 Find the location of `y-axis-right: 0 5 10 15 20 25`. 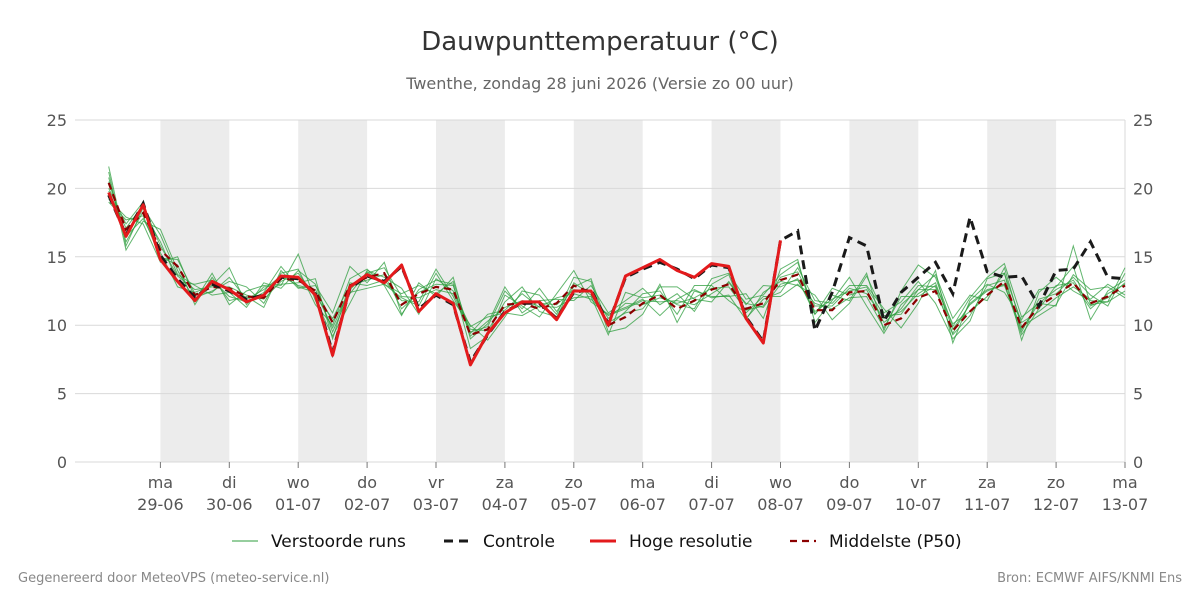

y-axis-right: 0 5 10 15 20 25 is located at coordinates (1143, 291).